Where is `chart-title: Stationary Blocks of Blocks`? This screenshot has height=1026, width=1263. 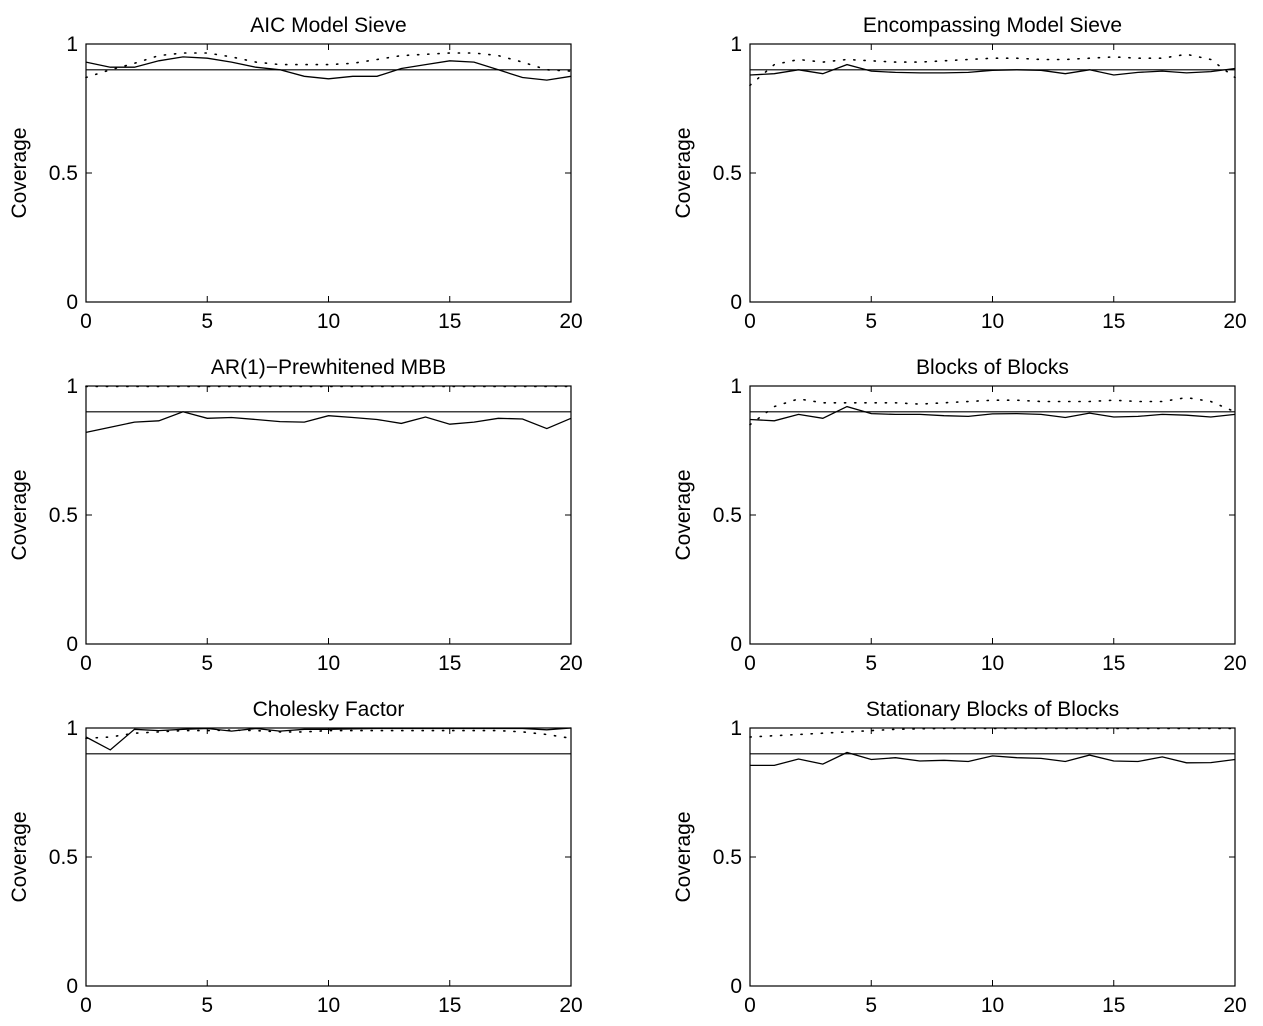 chart-title: Stationary Blocks of Blocks is located at coordinates (992, 709).